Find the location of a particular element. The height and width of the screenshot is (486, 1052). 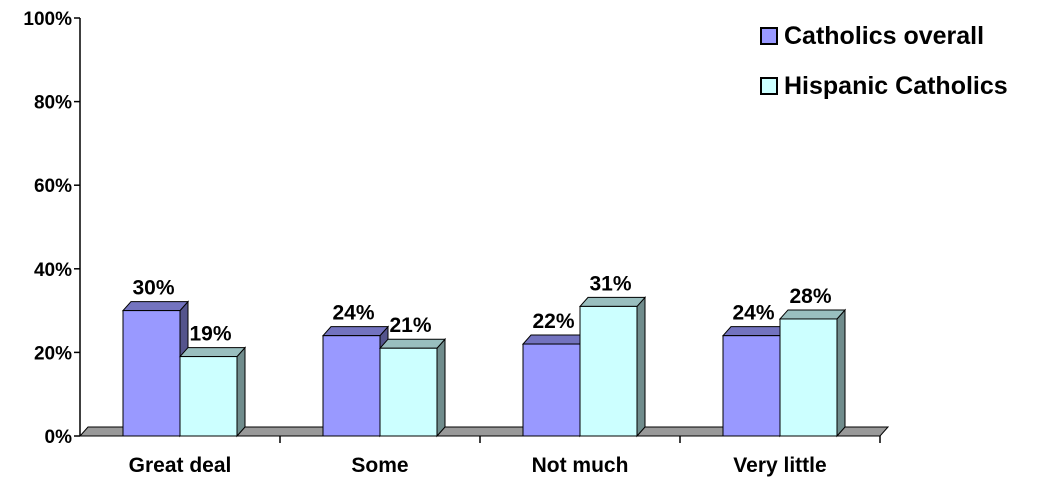

legend-swatch-hispanic-catholics is located at coordinates (769, 86).